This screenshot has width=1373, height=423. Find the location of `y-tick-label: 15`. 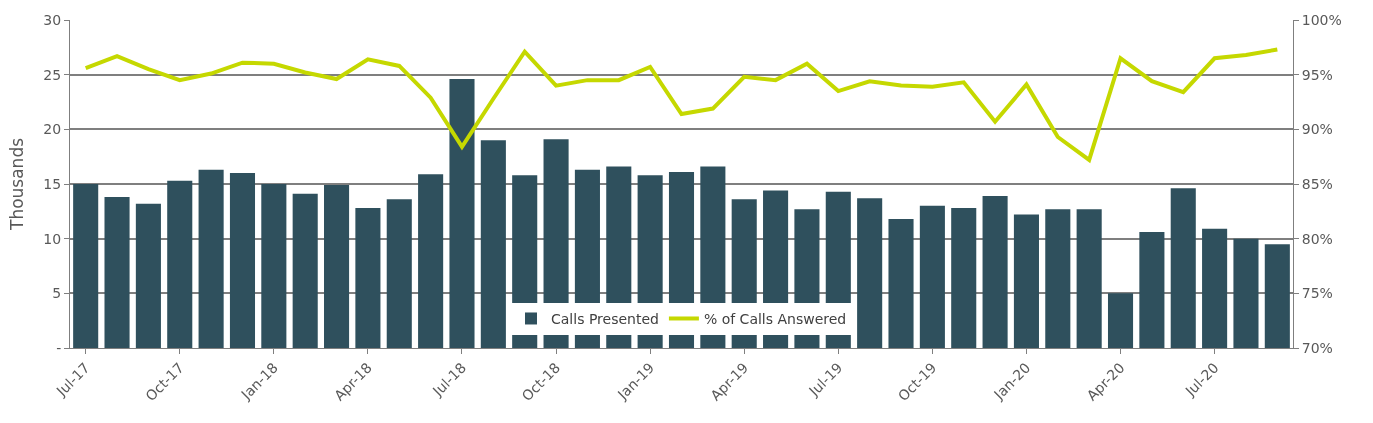

y-tick-label: 15 is located at coordinates (52, 183).